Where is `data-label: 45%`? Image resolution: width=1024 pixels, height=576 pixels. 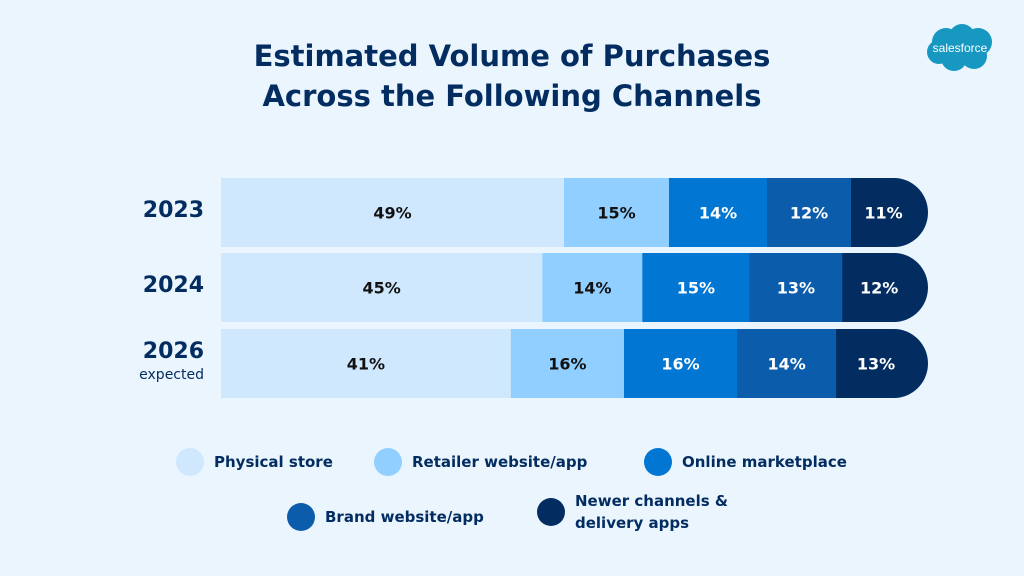 data-label: 45% is located at coordinates (382, 288).